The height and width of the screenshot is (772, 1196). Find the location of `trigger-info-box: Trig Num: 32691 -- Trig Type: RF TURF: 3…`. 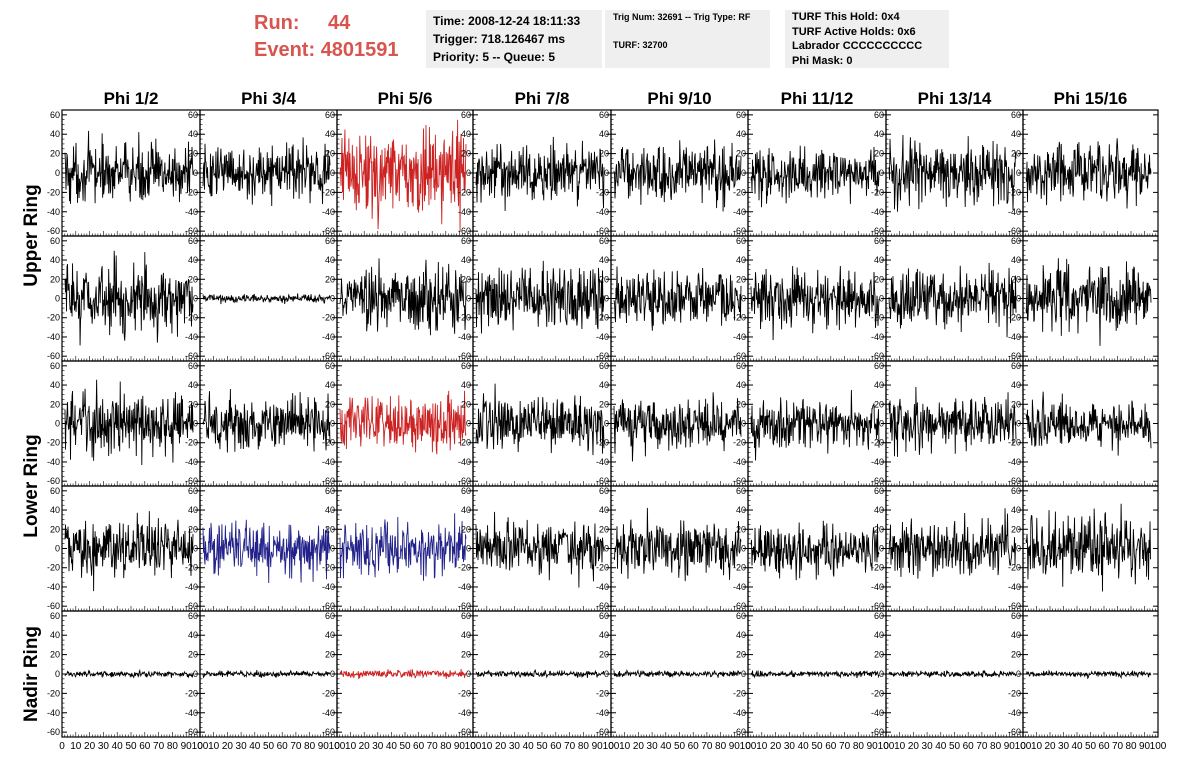

trigger-info-box: Trig Num: 32691 -- Trig Type: RF TURF: 3… is located at coordinates (687, 39).